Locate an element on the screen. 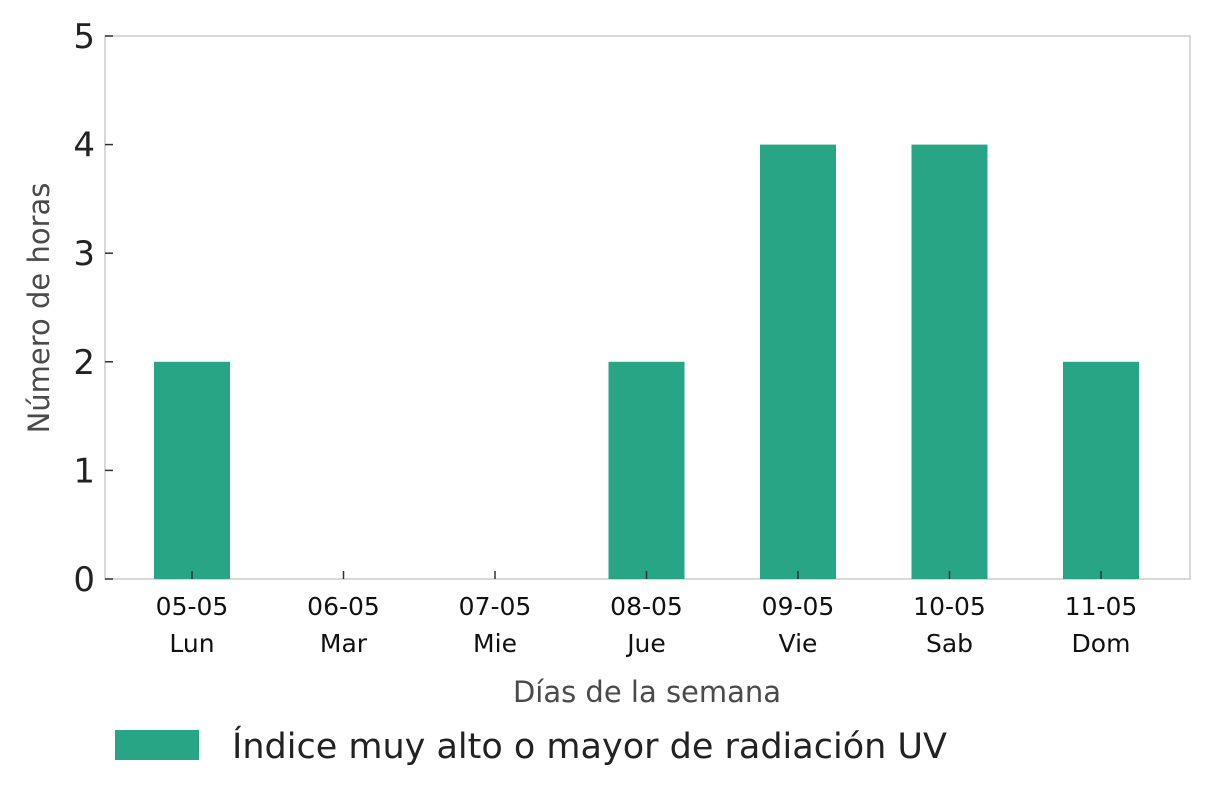 The image size is (1209, 811). legend: Índice muy alto o mayor de radiación UV is located at coordinates (531, 746).